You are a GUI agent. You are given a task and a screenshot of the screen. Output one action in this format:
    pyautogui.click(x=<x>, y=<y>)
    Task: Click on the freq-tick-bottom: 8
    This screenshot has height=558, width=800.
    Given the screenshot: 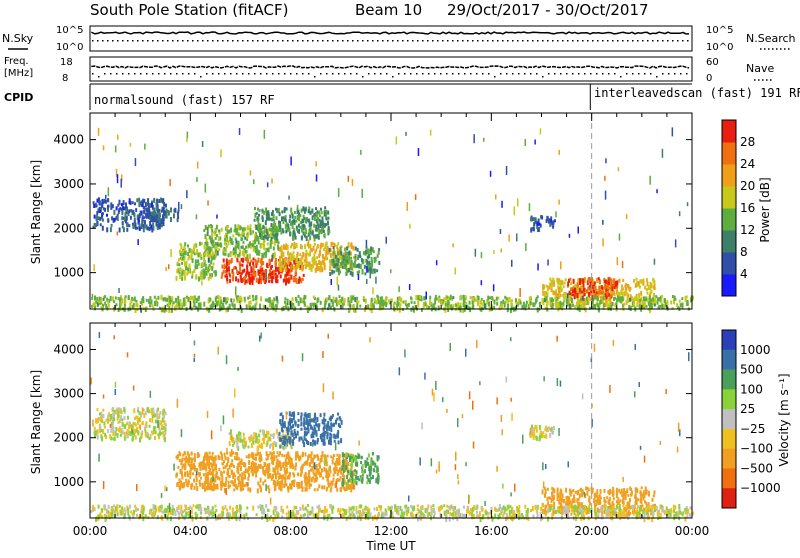 What is the action you would take?
    pyautogui.click(x=65, y=78)
    